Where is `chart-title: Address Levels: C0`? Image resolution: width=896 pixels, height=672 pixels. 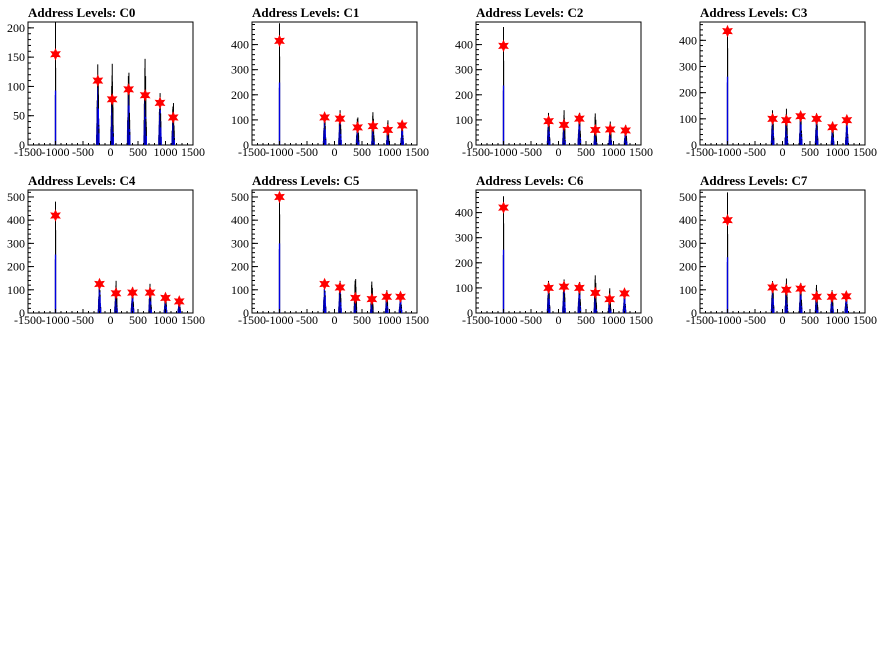
chart-title: Address Levels: C0 is located at coordinates (81, 12).